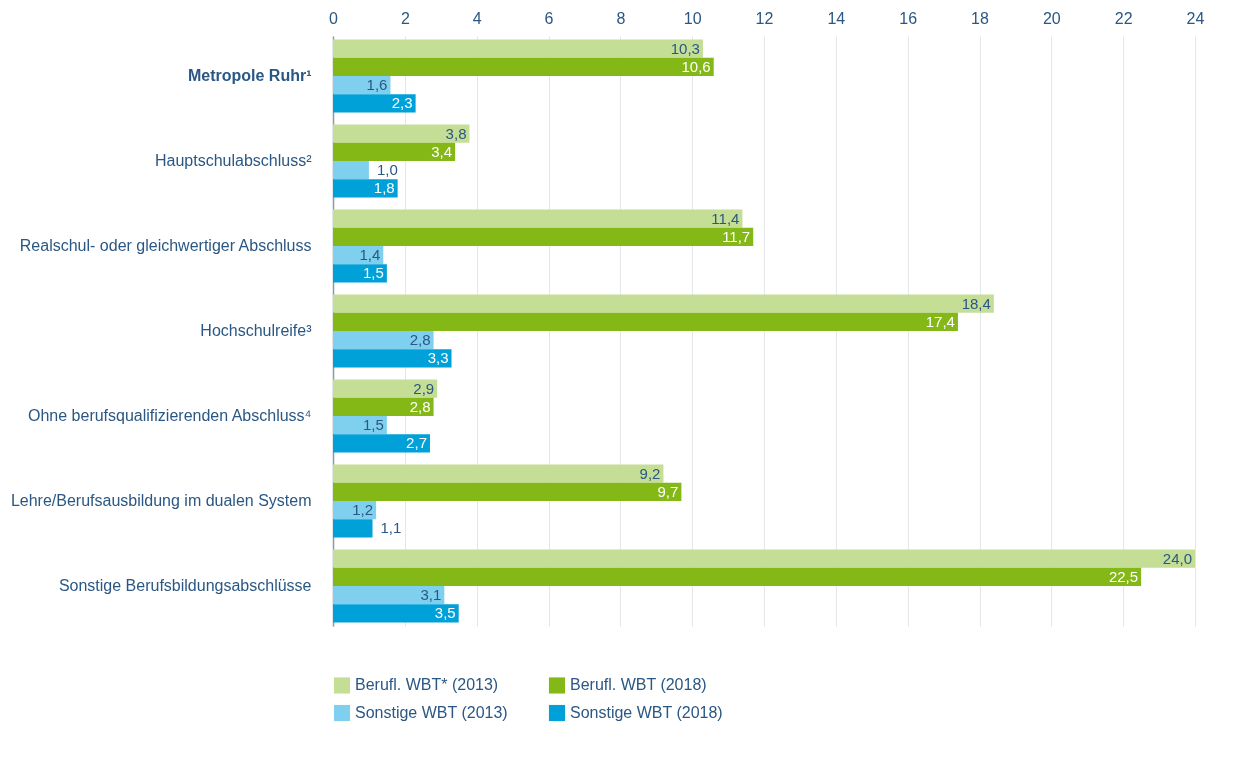  I want to click on x-tick-label: 10, so click(692, 18).